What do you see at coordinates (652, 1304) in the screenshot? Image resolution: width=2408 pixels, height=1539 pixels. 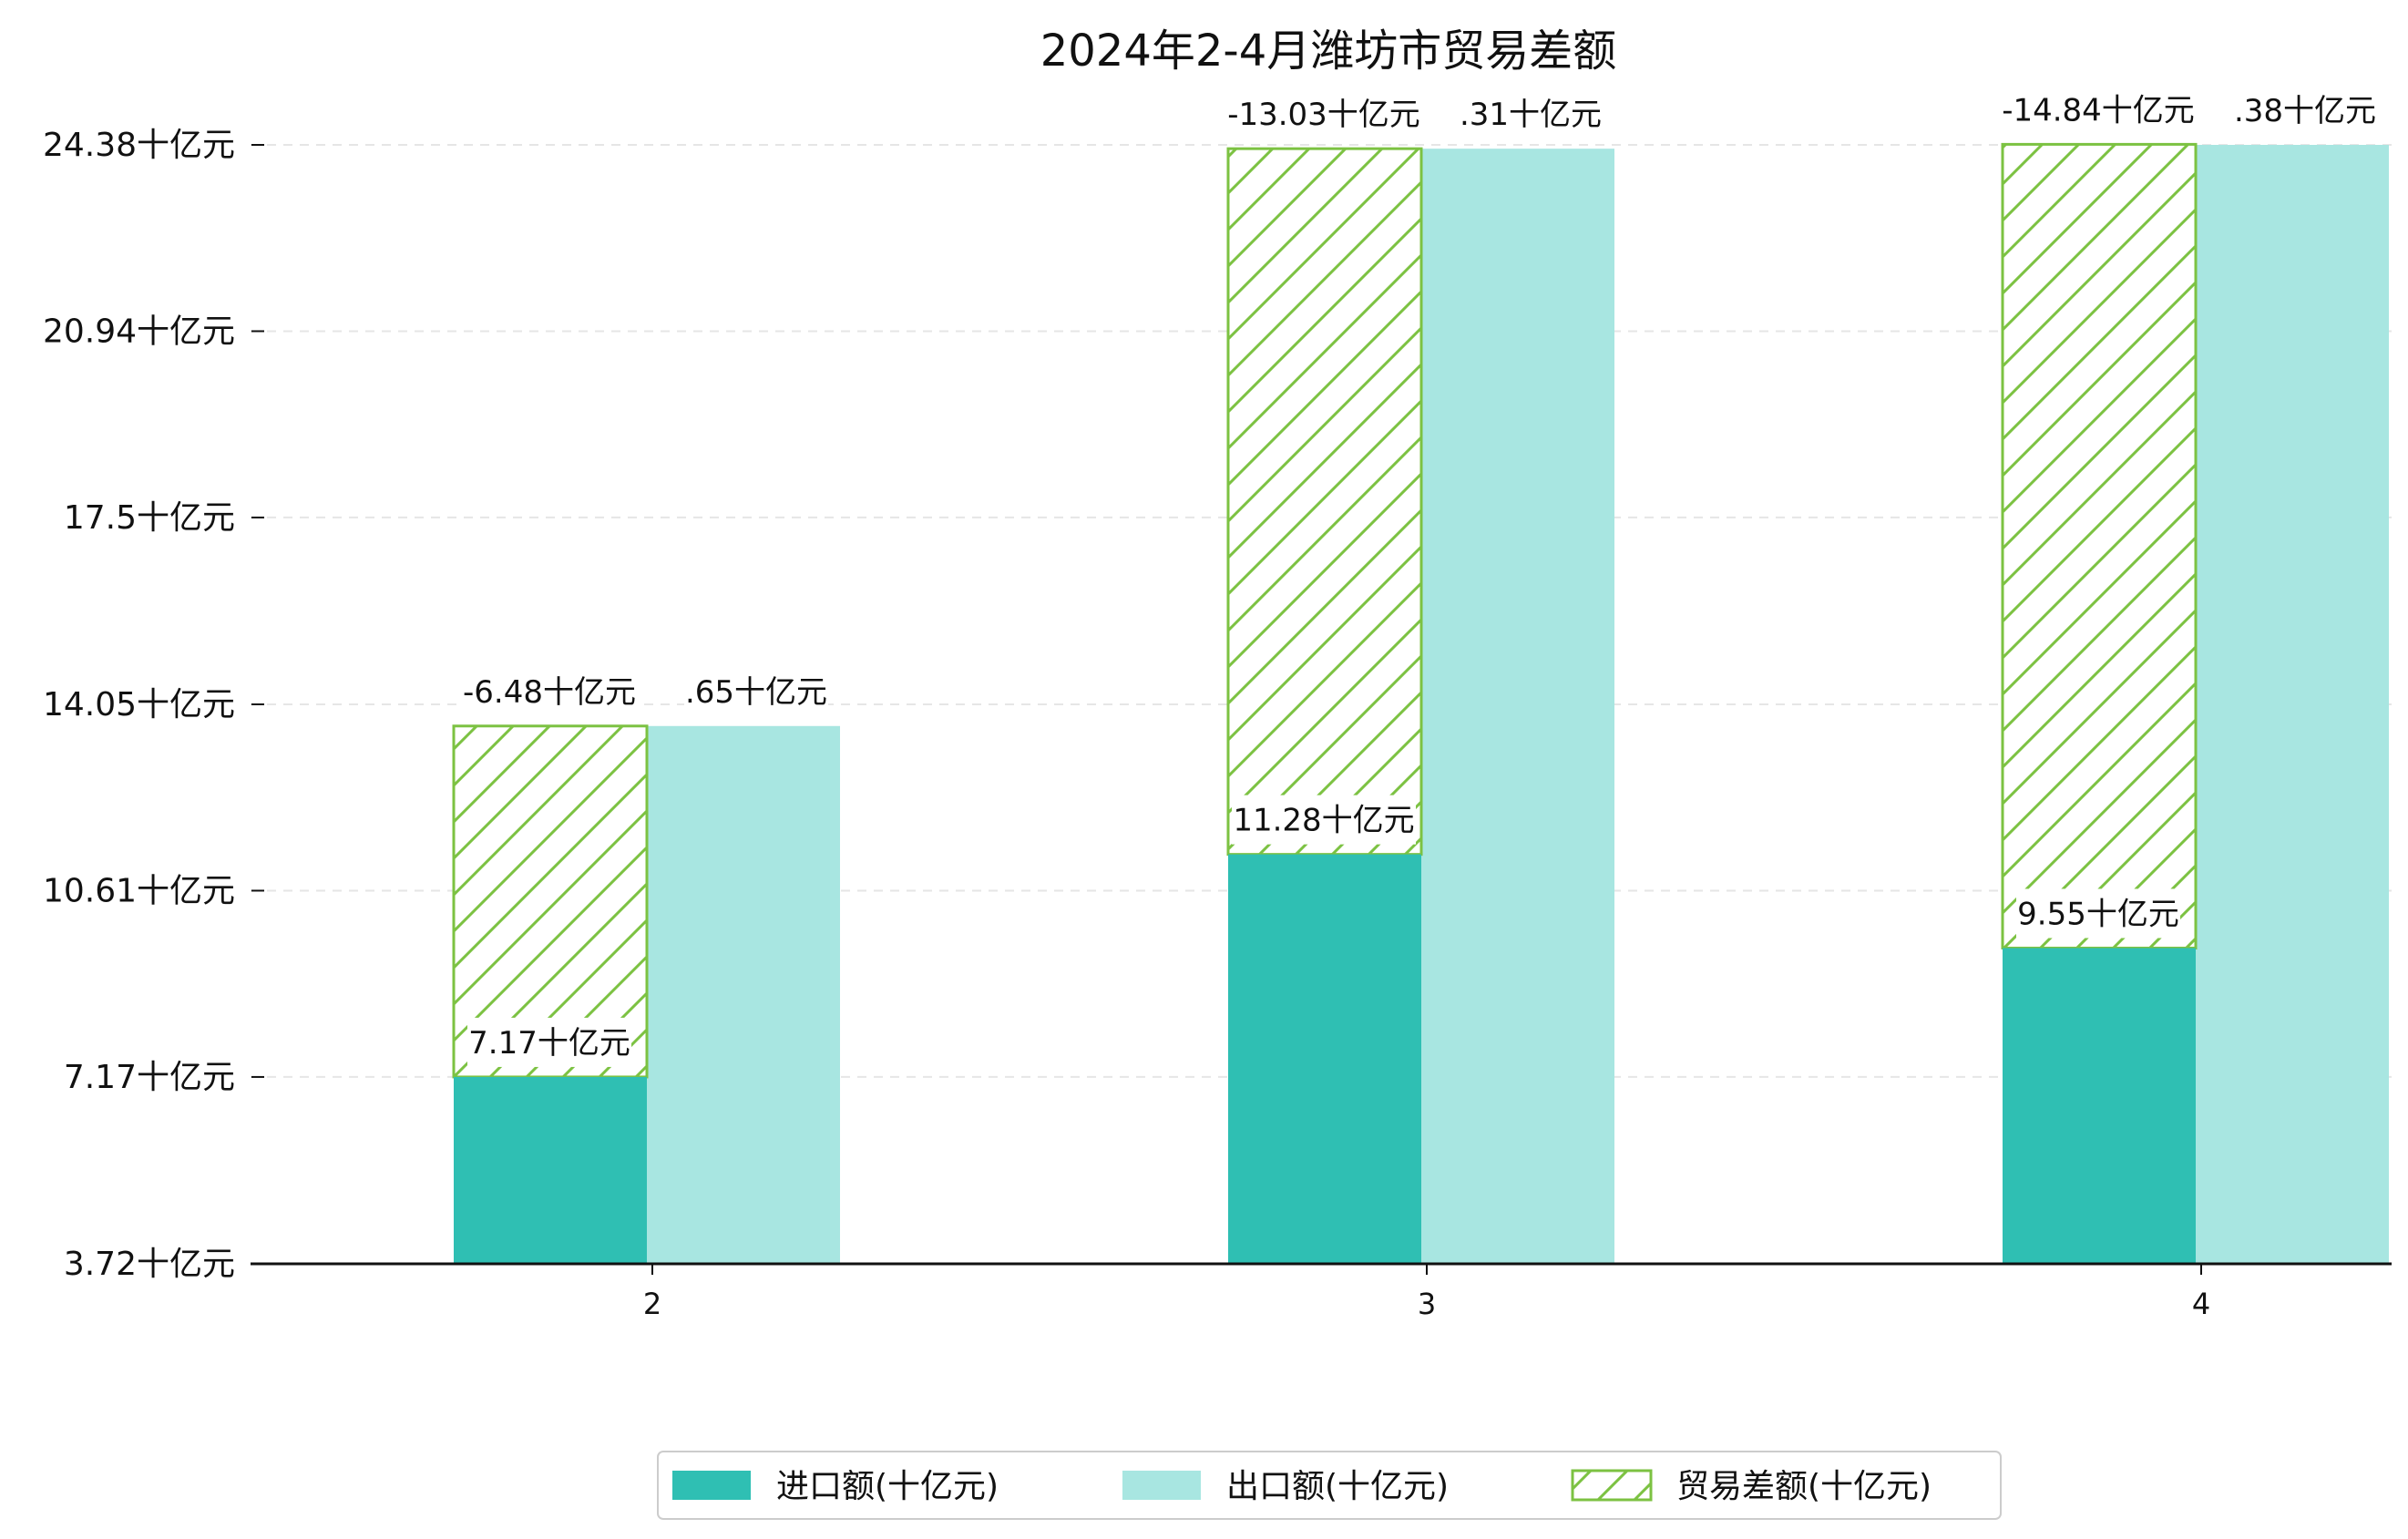 I see `x-tick-label: 2` at bounding box center [652, 1304].